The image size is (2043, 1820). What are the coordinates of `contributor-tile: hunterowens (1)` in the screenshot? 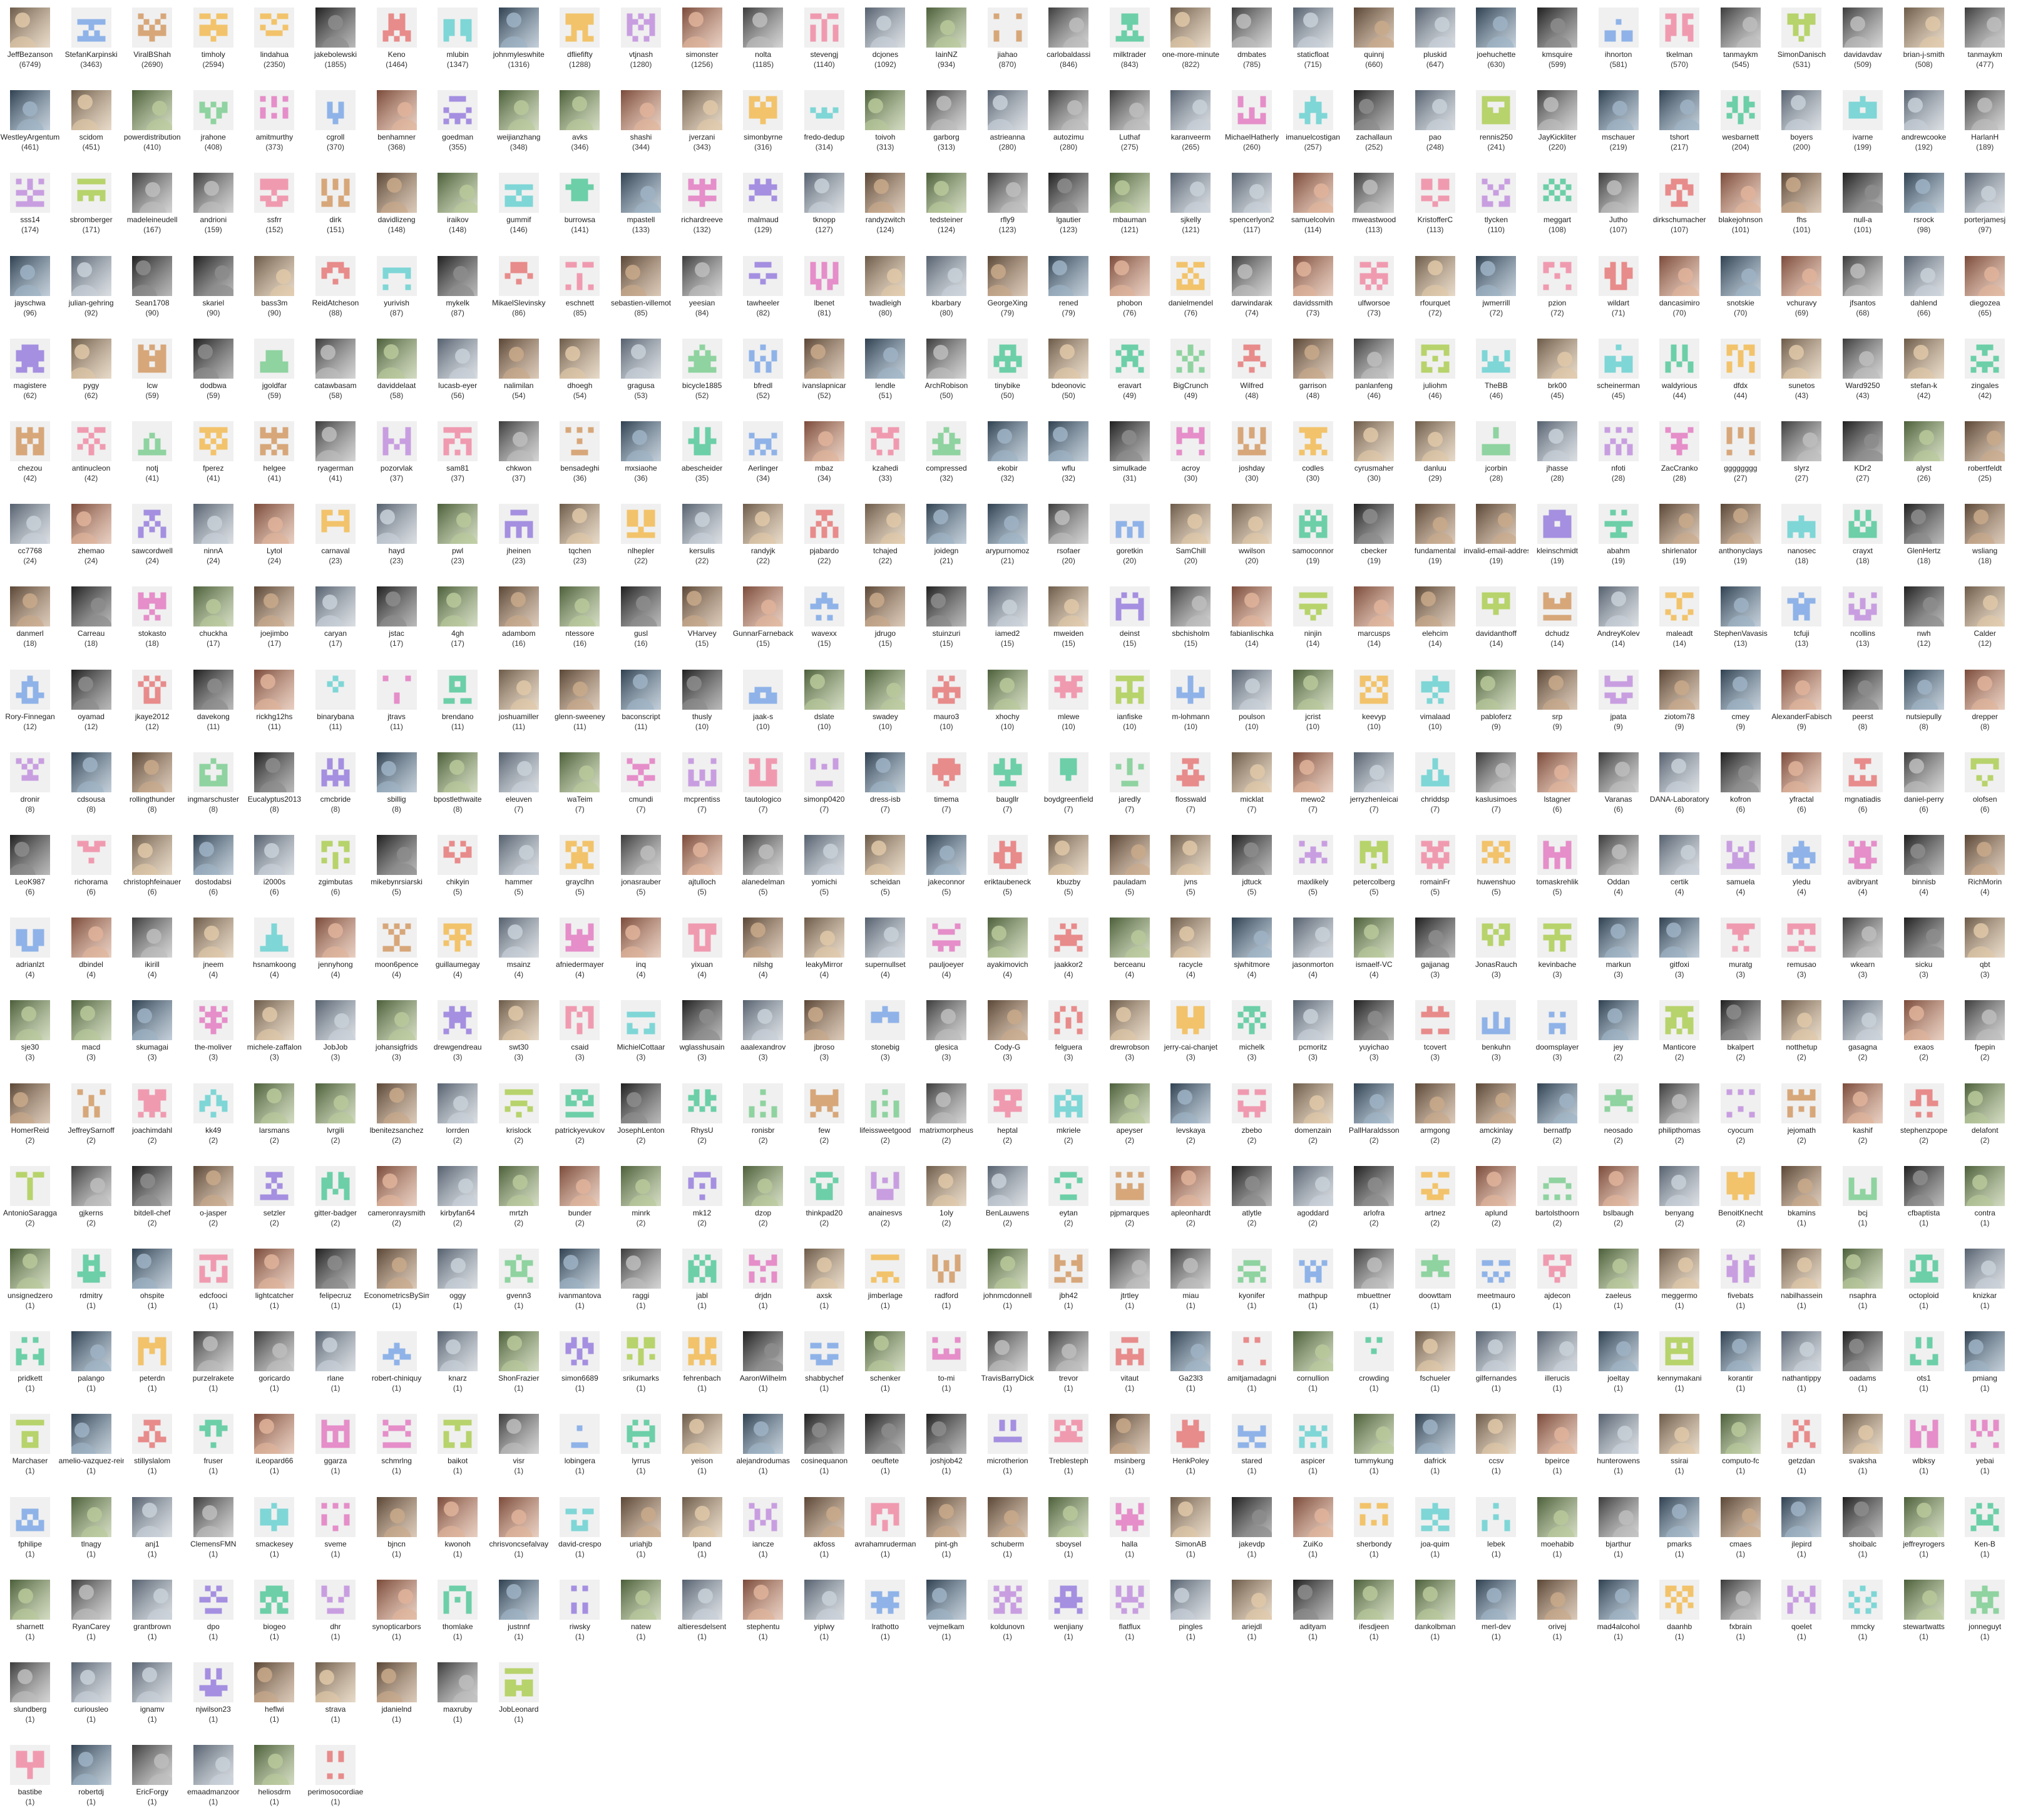 It's located at (1619, 1448).